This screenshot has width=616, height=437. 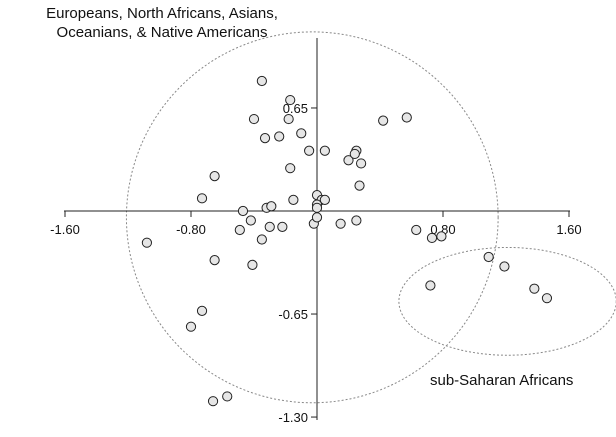 What do you see at coordinates (442, 229) in the screenshot?
I see `x-tick-label: 0.80` at bounding box center [442, 229].